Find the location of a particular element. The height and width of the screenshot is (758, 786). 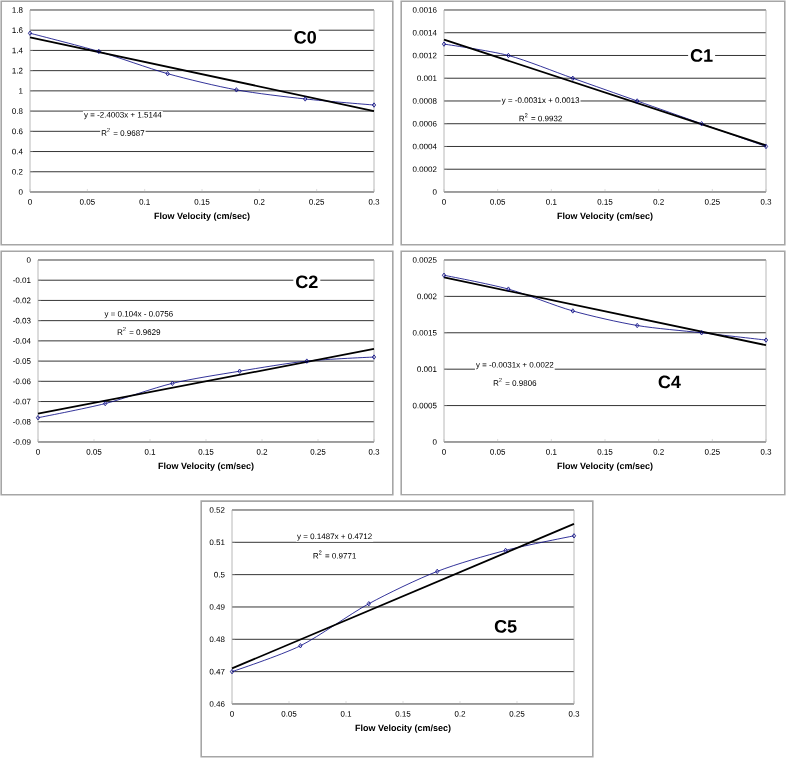

text: C4 is located at coordinates (669, 382).